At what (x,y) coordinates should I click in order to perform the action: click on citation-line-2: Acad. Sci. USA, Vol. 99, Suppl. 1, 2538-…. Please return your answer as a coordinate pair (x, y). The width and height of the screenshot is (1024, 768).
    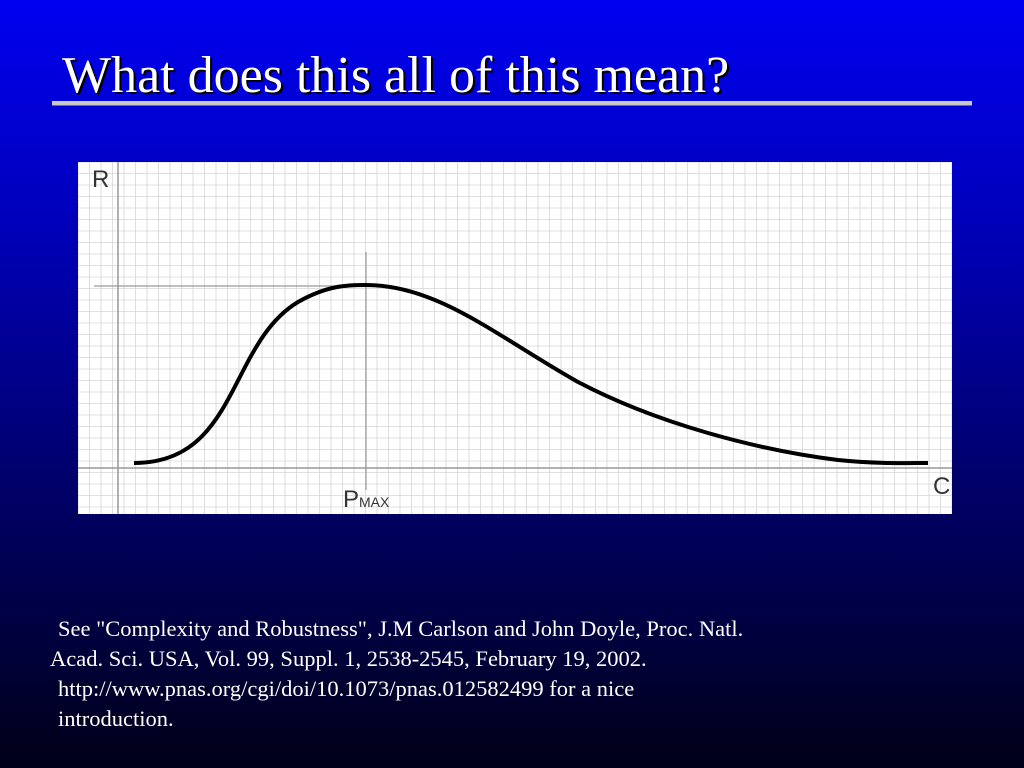
    Looking at the image, I should click on (348, 658).